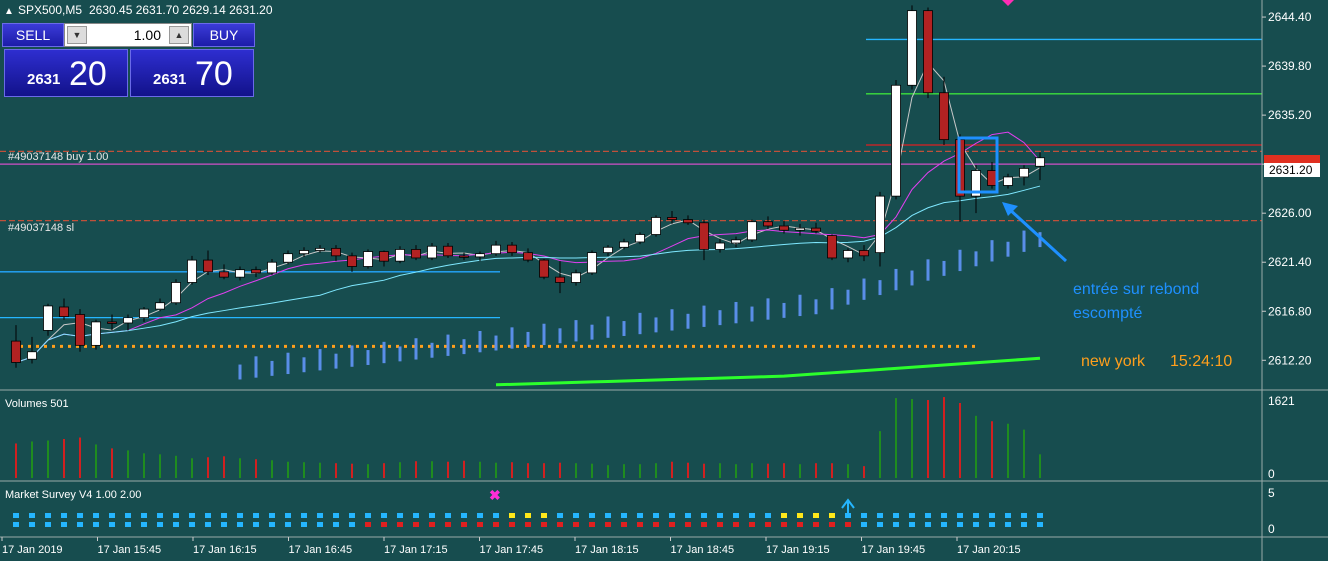 The height and width of the screenshot is (561, 1328). I want to click on clock-time: 15:24:10, so click(1201, 361).